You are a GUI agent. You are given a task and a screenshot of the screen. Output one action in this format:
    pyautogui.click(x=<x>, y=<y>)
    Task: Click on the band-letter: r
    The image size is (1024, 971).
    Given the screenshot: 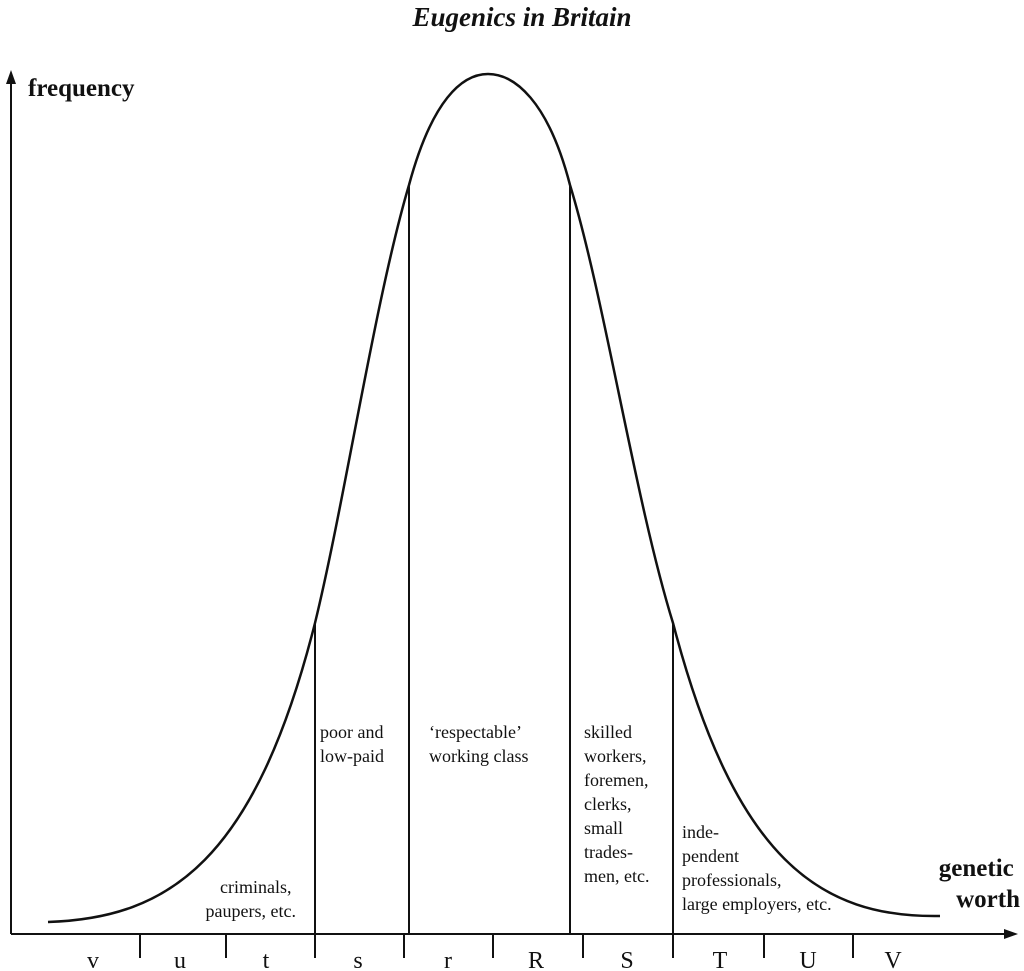 What is the action you would take?
    pyautogui.click(x=448, y=959)
    